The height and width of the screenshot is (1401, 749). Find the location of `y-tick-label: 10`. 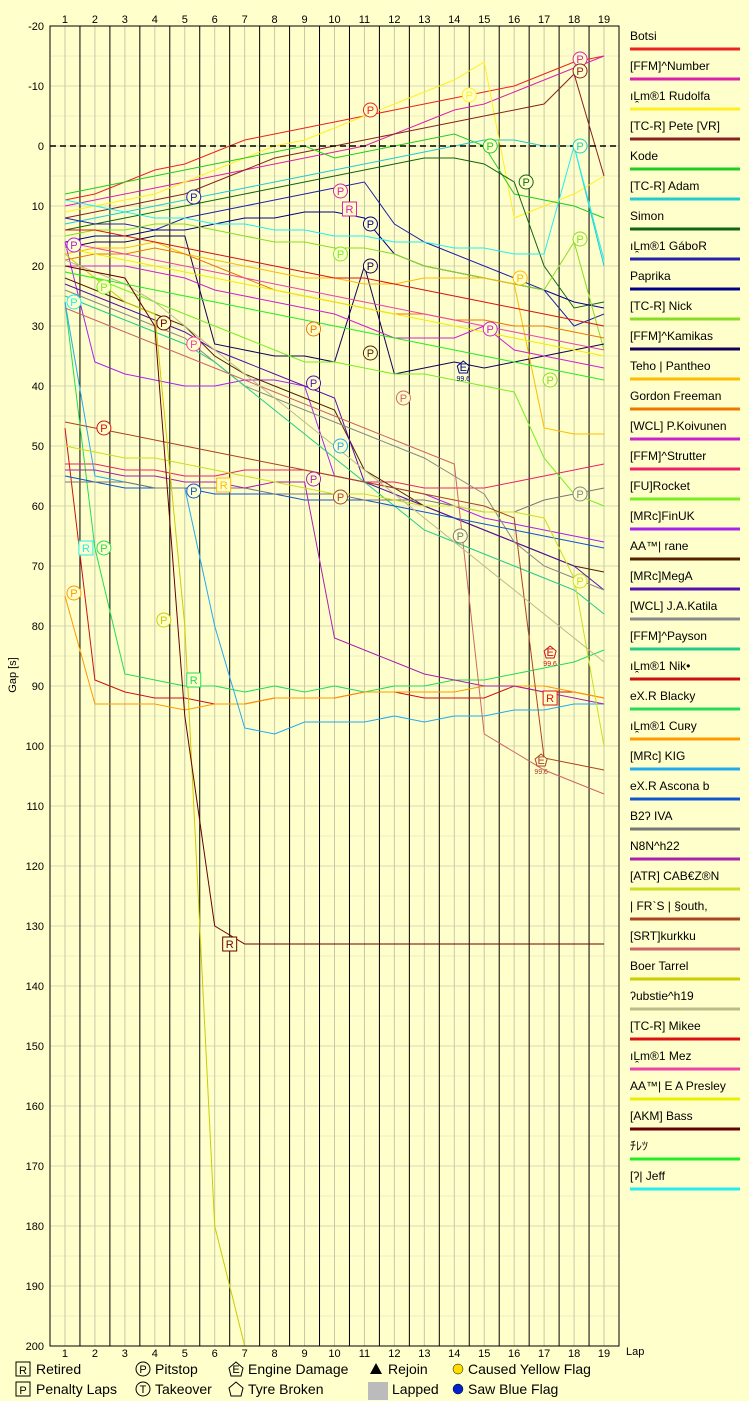

y-tick-label: 10 is located at coordinates (38, 207).